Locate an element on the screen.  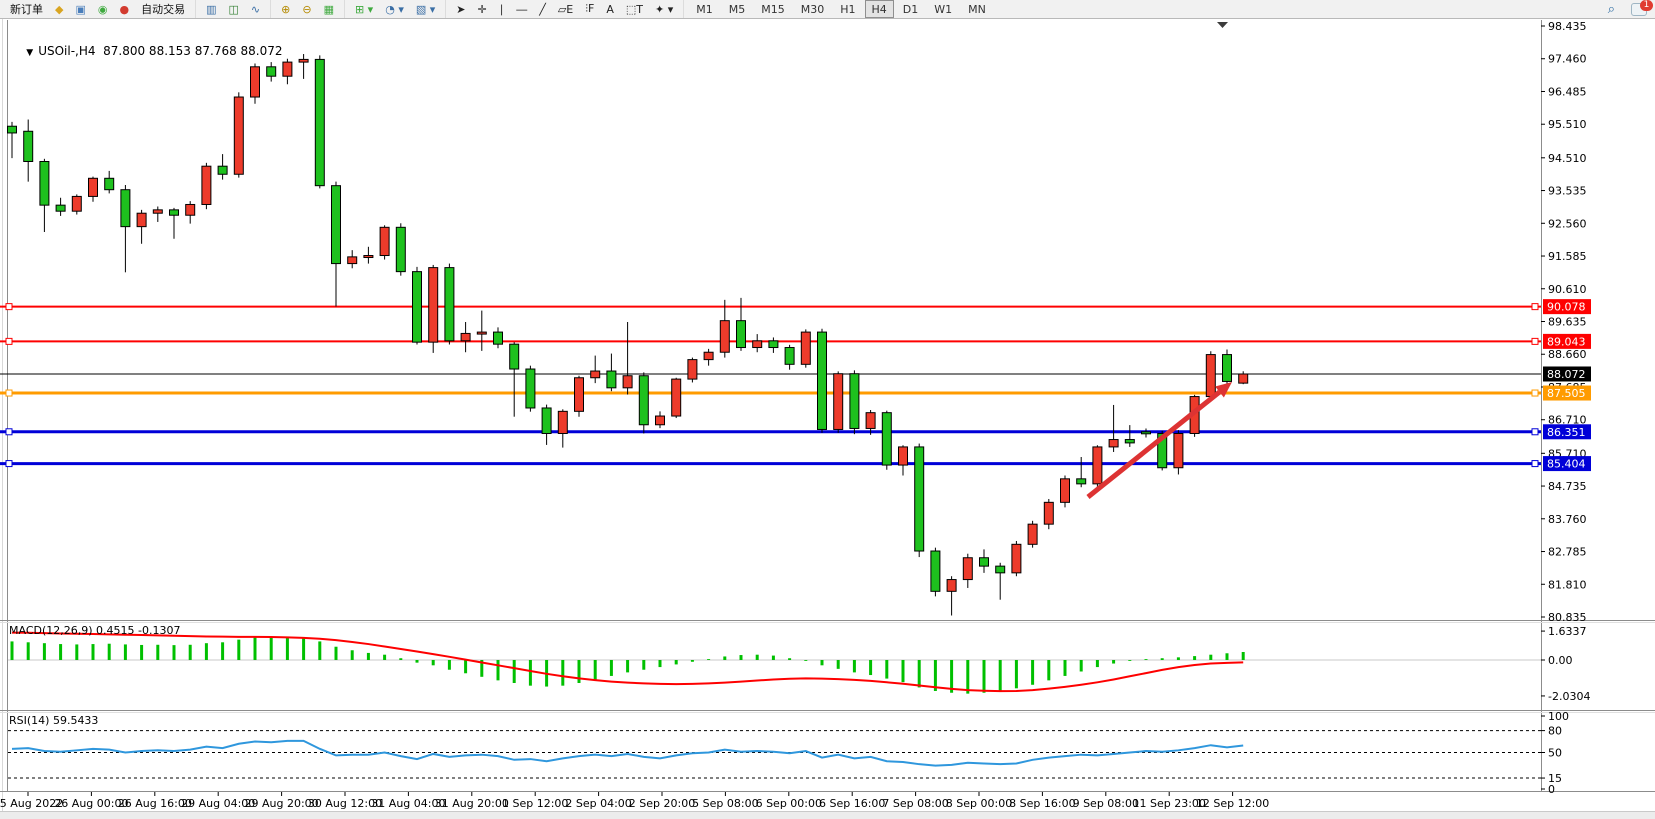
timeframe-m30: M30 is located at coordinates (812, 9).